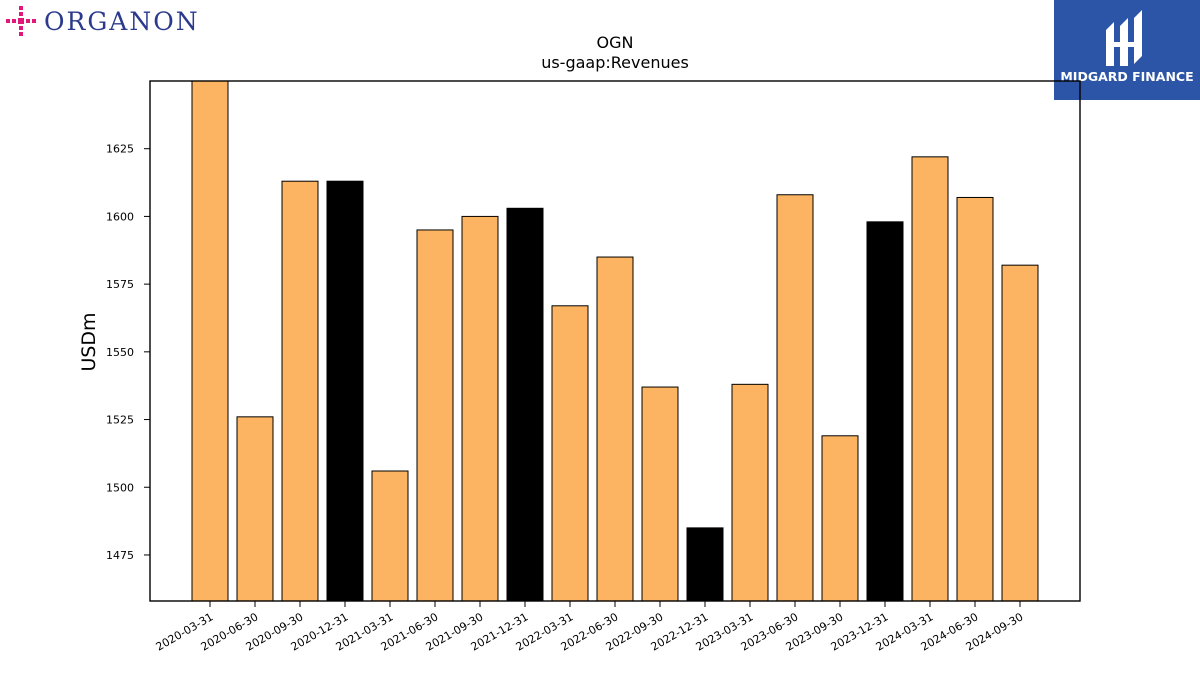 The image size is (1200, 675). I want to click on y-tick-label: 1475, so click(120, 555).